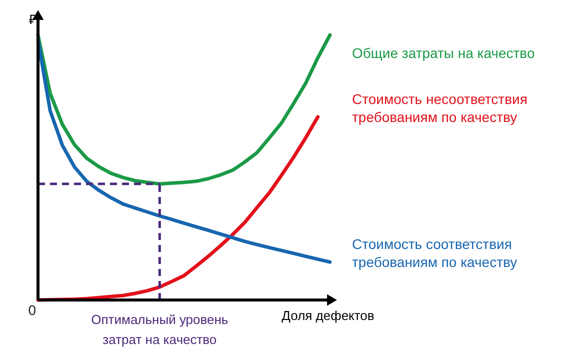 The height and width of the screenshot is (360, 574). Describe the element at coordinates (435, 253) in the screenshot. I see `series-label: Стоимость соответствия требованиям по качеству` at that location.